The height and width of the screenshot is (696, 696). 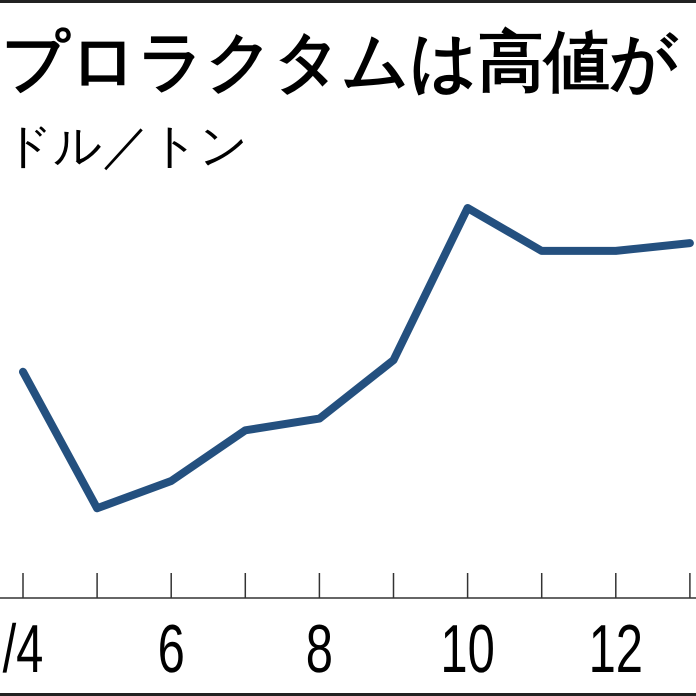 I want to click on x-tick-label: 12, so click(x=616, y=648).